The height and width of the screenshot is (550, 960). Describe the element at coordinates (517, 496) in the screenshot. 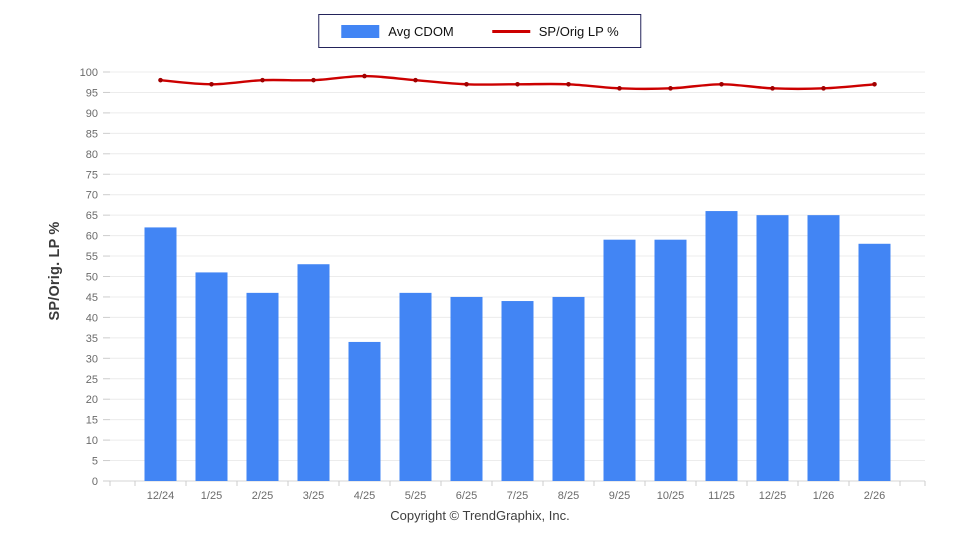

I see `x-tick-label: 7/25` at that location.